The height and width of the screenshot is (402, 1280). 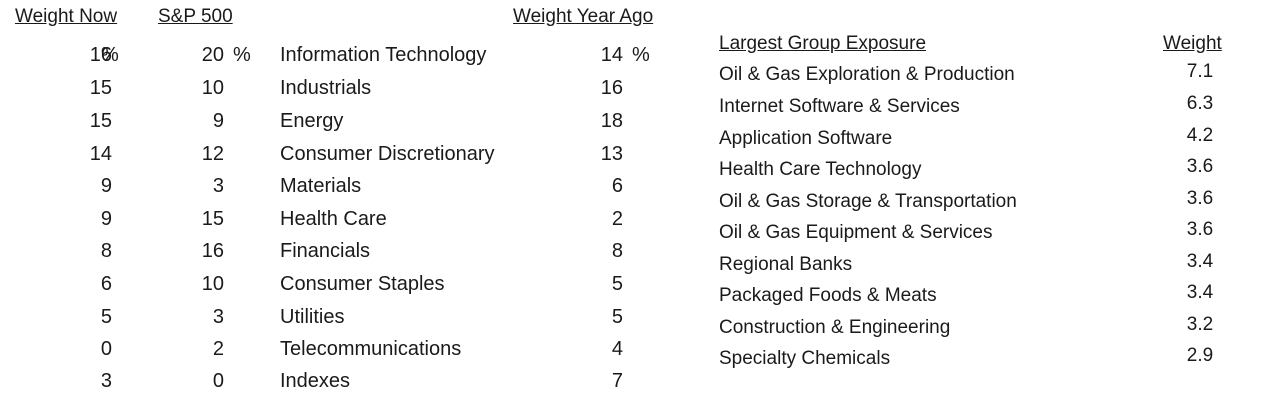 What do you see at coordinates (106, 349) in the screenshot?
I see `weight-now-value: 0` at bounding box center [106, 349].